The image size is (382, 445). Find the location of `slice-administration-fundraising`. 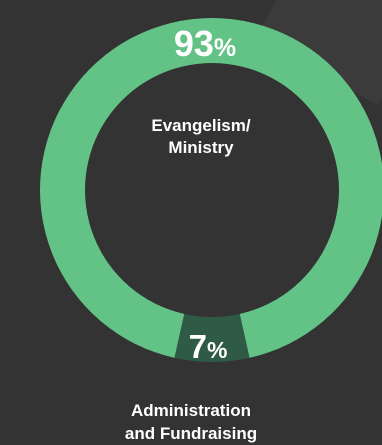

slice-administration-fundraising is located at coordinates (212, 337).